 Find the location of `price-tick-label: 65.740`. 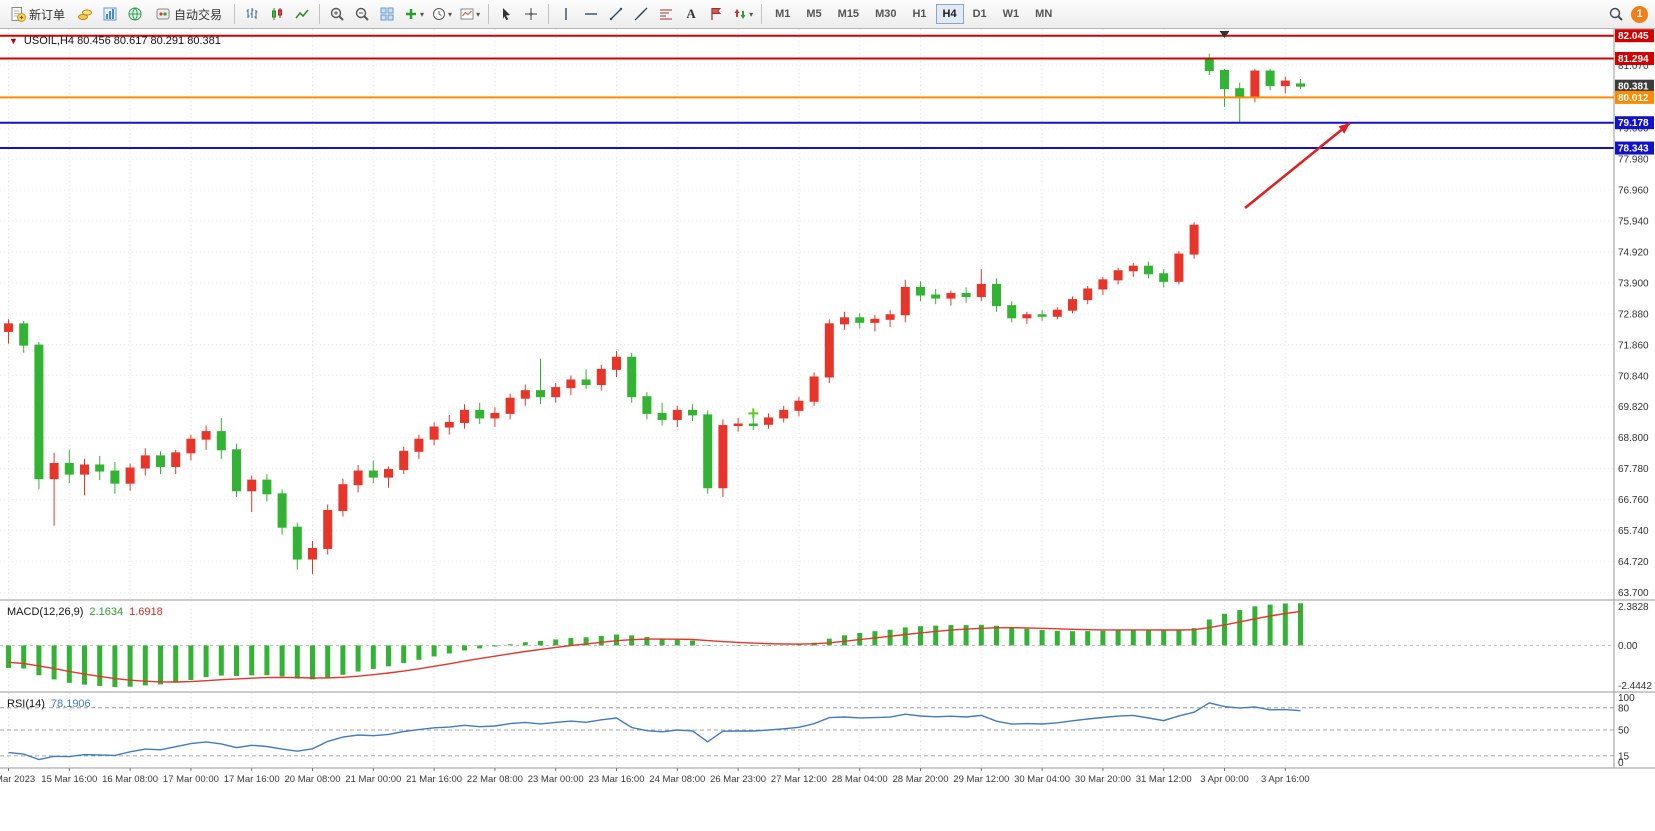

price-tick-label: 65.740 is located at coordinates (1633, 531).